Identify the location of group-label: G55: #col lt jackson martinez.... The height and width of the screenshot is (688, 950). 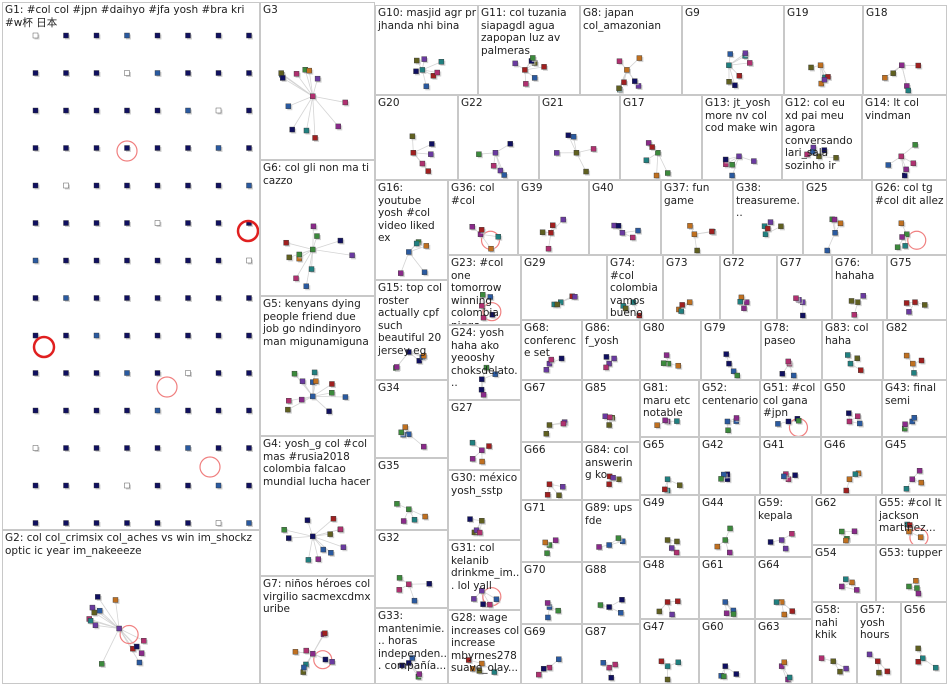
(912, 515).